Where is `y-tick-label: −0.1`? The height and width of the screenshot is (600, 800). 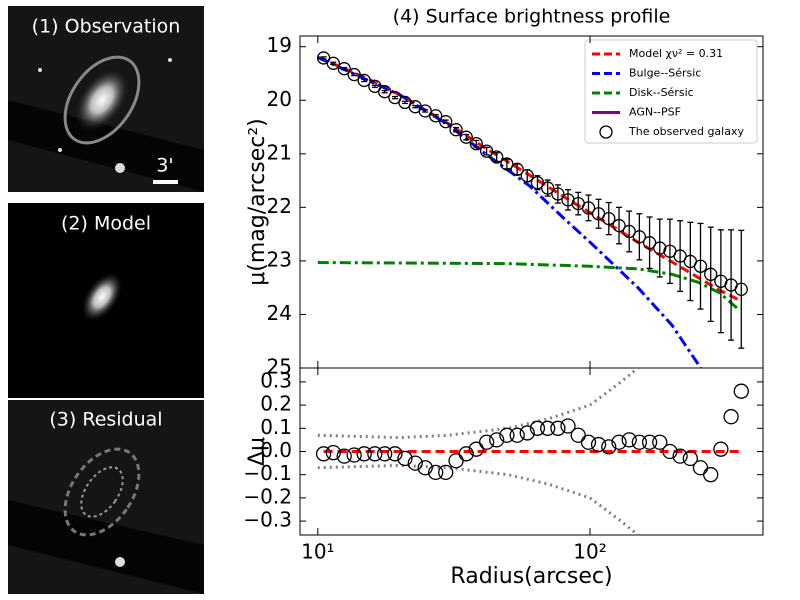 y-tick-label: −0.1 is located at coordinates (267, 473).